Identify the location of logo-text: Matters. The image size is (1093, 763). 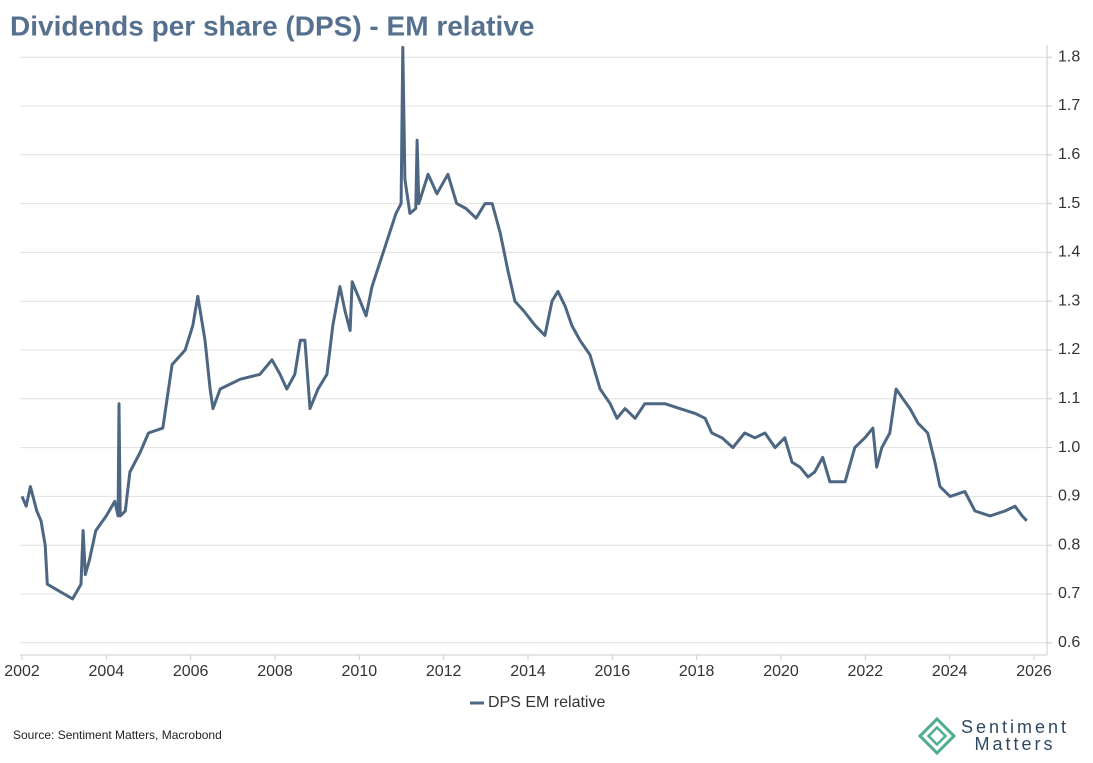
(1014, 744).